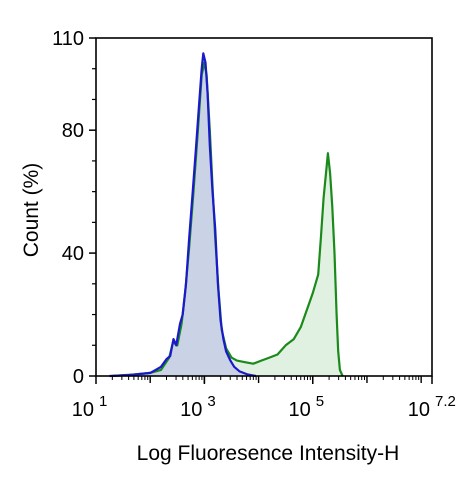 This screenshot has width=476, height=479. I want to click on x-tick-label: 10 3, so click(198, 407).